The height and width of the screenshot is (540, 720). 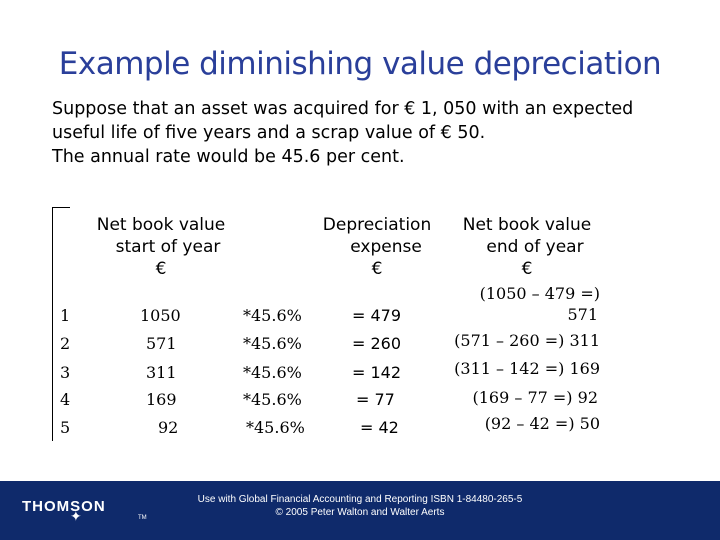 I want to click on row-2-dep: = 260, so click(x=377, y=343).